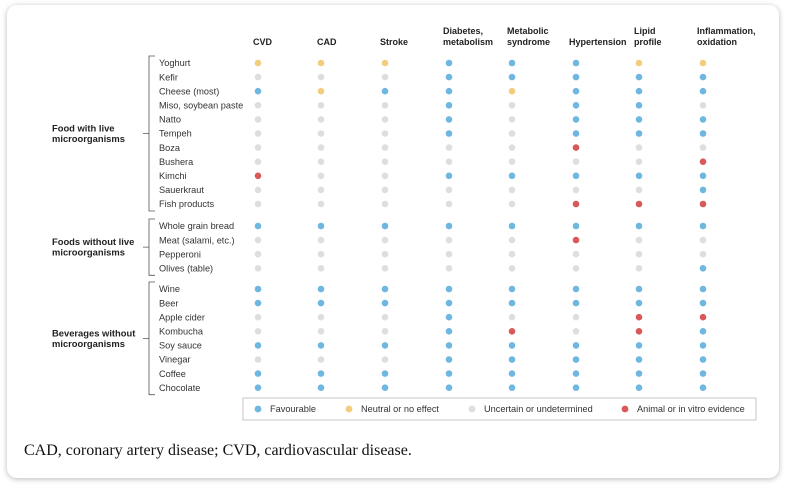  What do you see at coordinates (394, 42) in the screenshot?
I see `column-header: Stroke` at bounding box center [394, 42].